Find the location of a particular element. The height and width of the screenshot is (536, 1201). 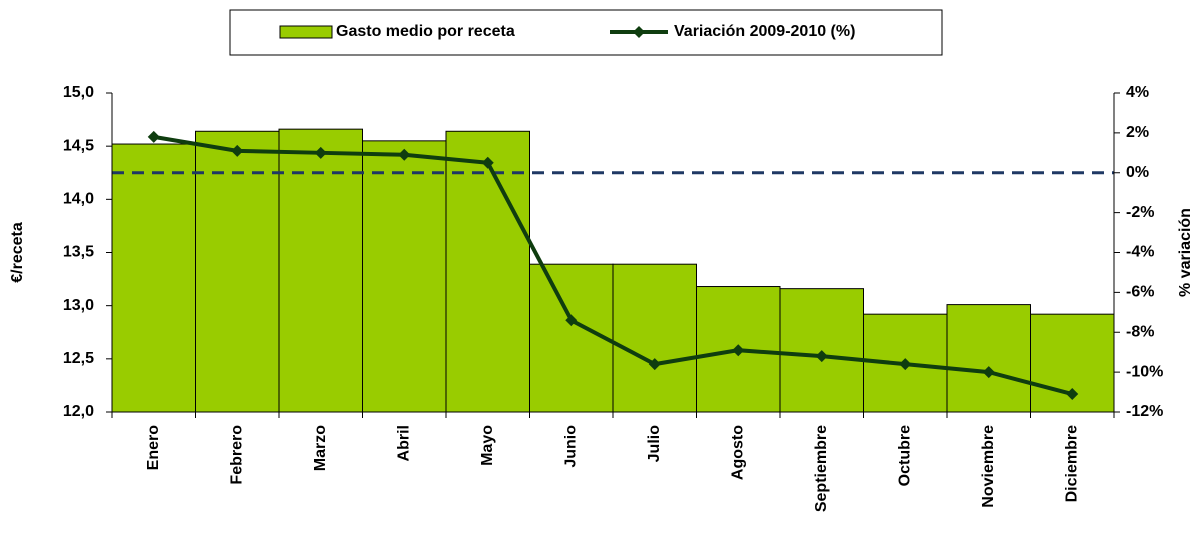

y-tick-label: 13,5 is located at coordinates (78, 252).